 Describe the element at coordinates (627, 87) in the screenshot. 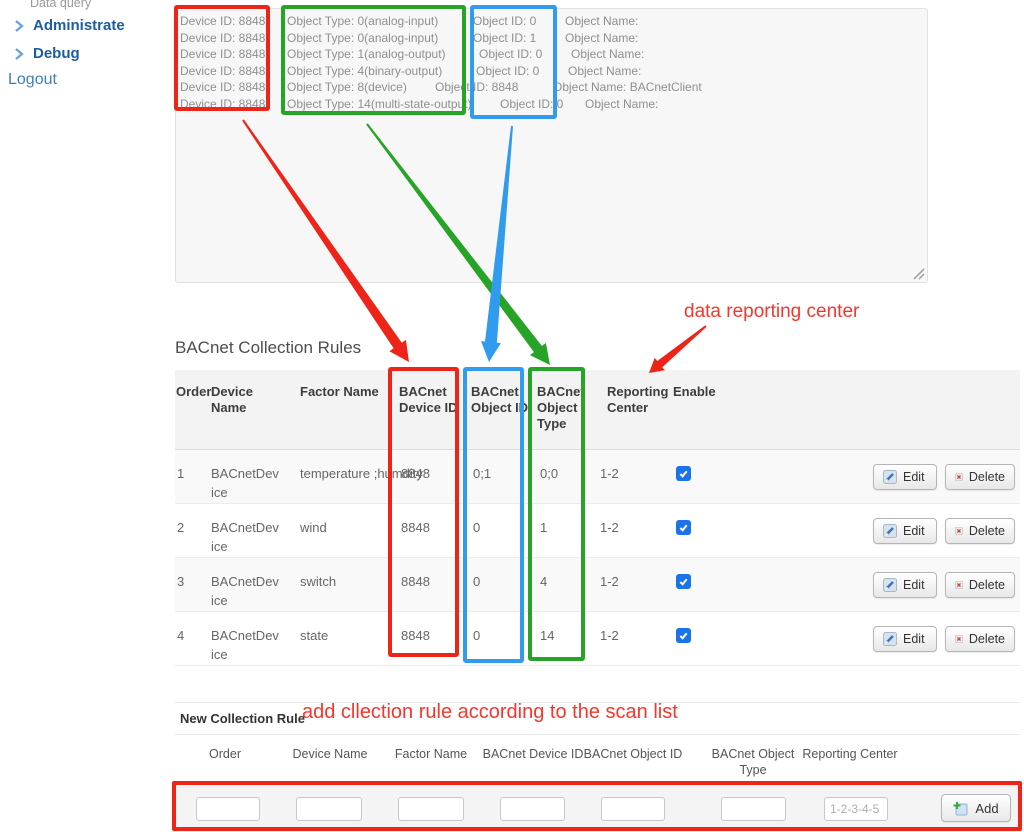

I see `scan-line-text: Object Name: BACnetClient` at that location.